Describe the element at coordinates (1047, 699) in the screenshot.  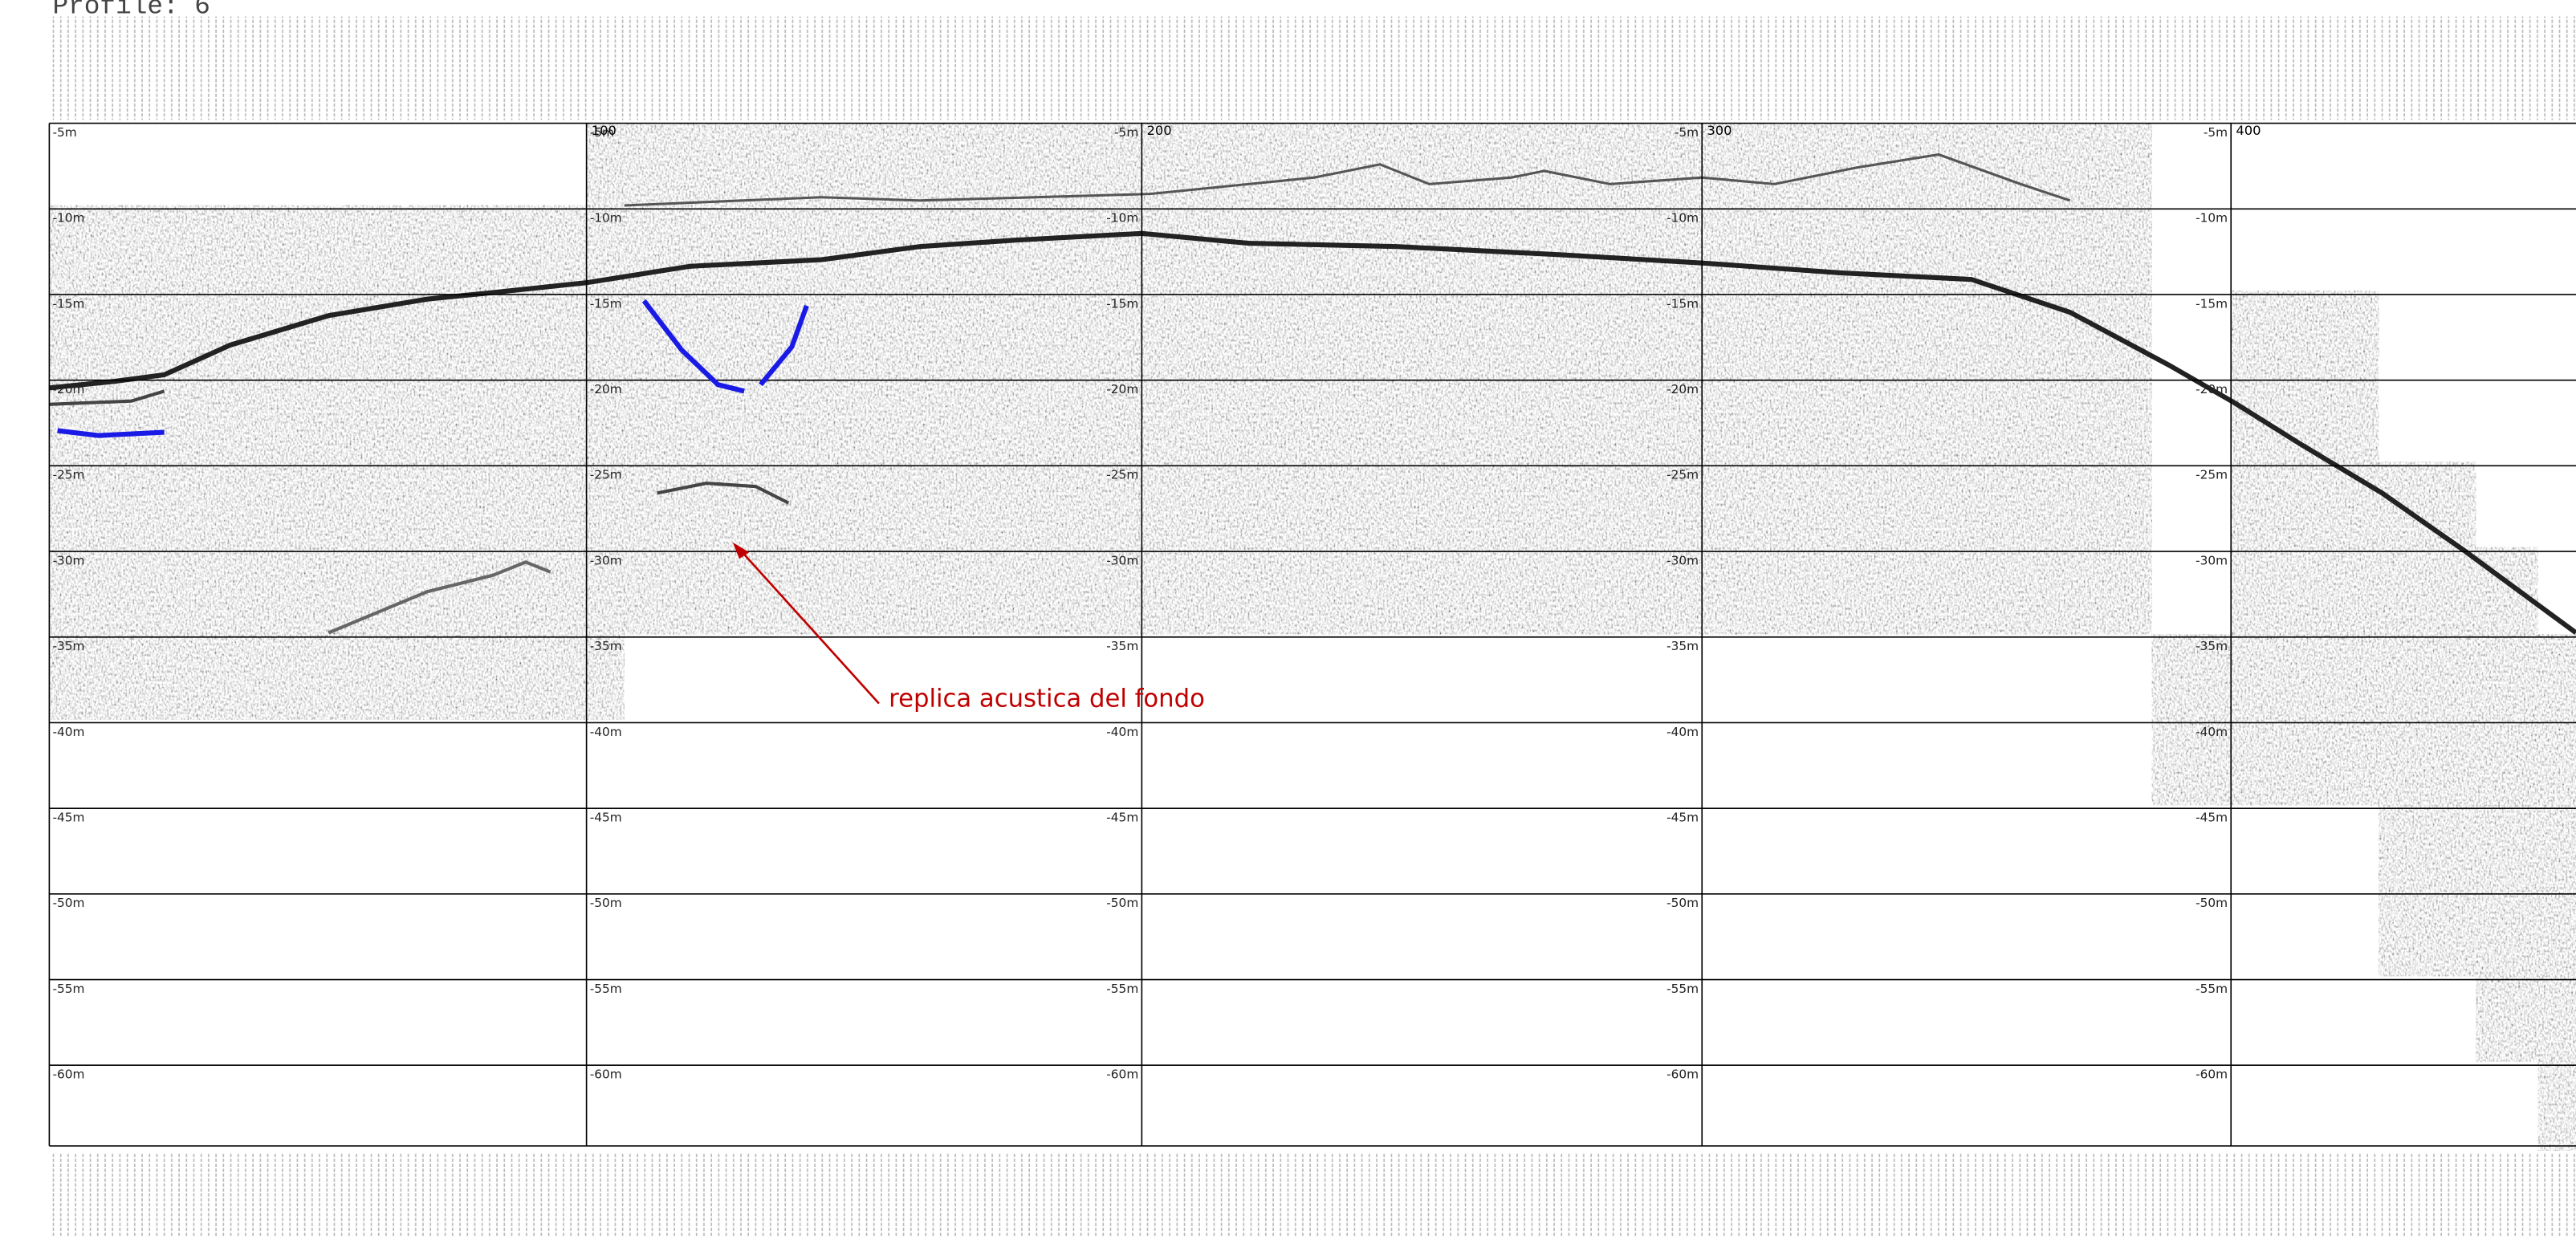
I see `annotation: replica acustica del fondo` at that location.